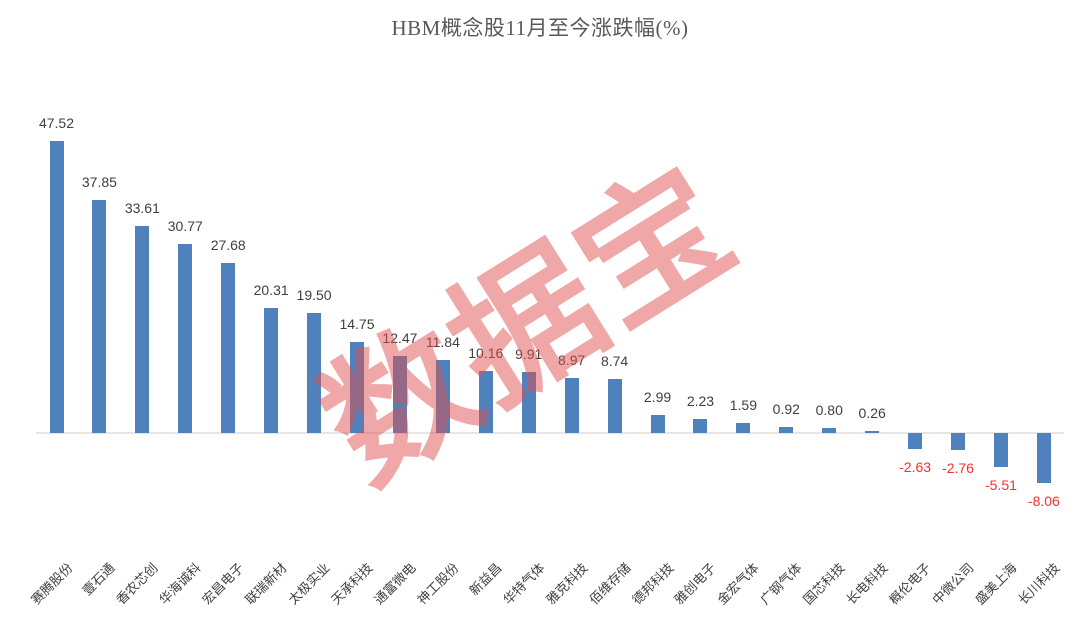  What do you see at coordinates (700, 401) in the screenshot?
I see `bar-value-label: 2.23` at bounding box center [700, 401].